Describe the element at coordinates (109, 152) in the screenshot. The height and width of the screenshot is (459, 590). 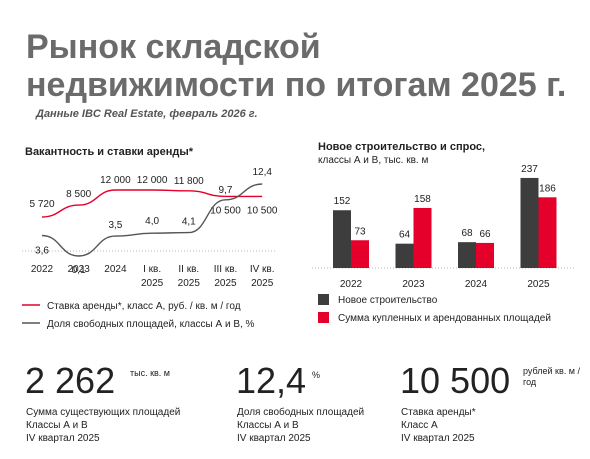
I see `chart-title: Вакантность и ставки аренды*` at that location.